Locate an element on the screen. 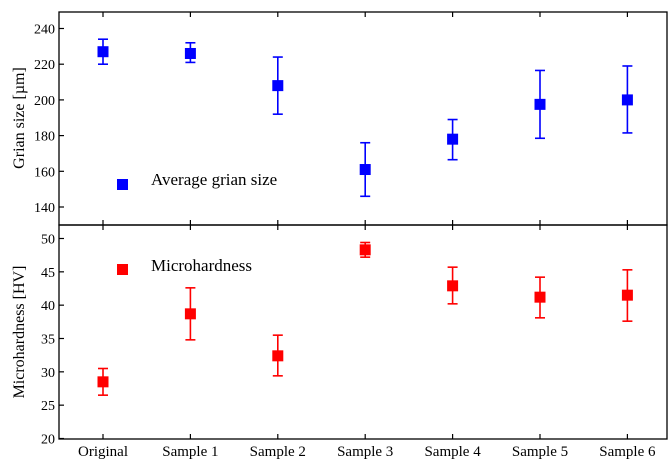 The width and height of the screenshot is (669, 459). microhardness-y-tick-label: 50 is located at coordinates (48, 240).